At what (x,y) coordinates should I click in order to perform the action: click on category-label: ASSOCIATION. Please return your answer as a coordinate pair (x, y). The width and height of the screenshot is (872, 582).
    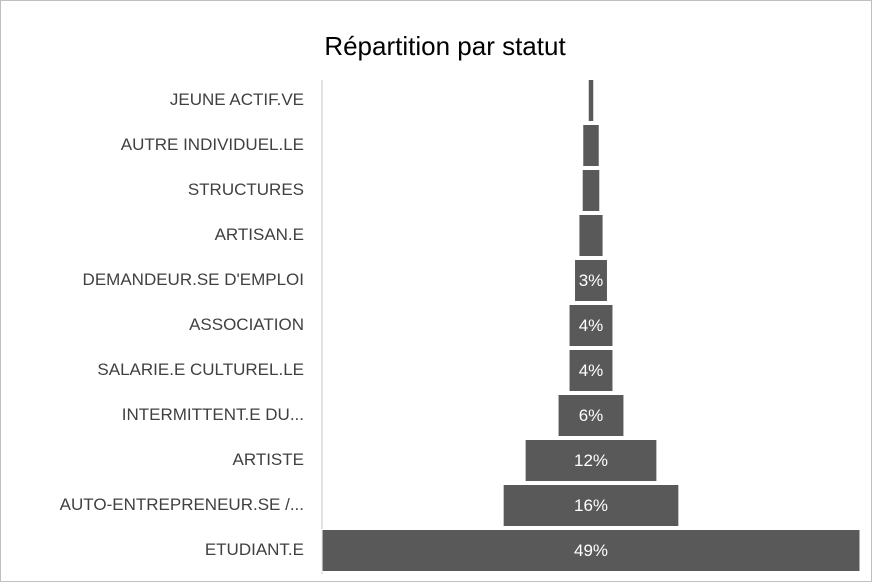
    Looking at the image, I should click on (246, 324).